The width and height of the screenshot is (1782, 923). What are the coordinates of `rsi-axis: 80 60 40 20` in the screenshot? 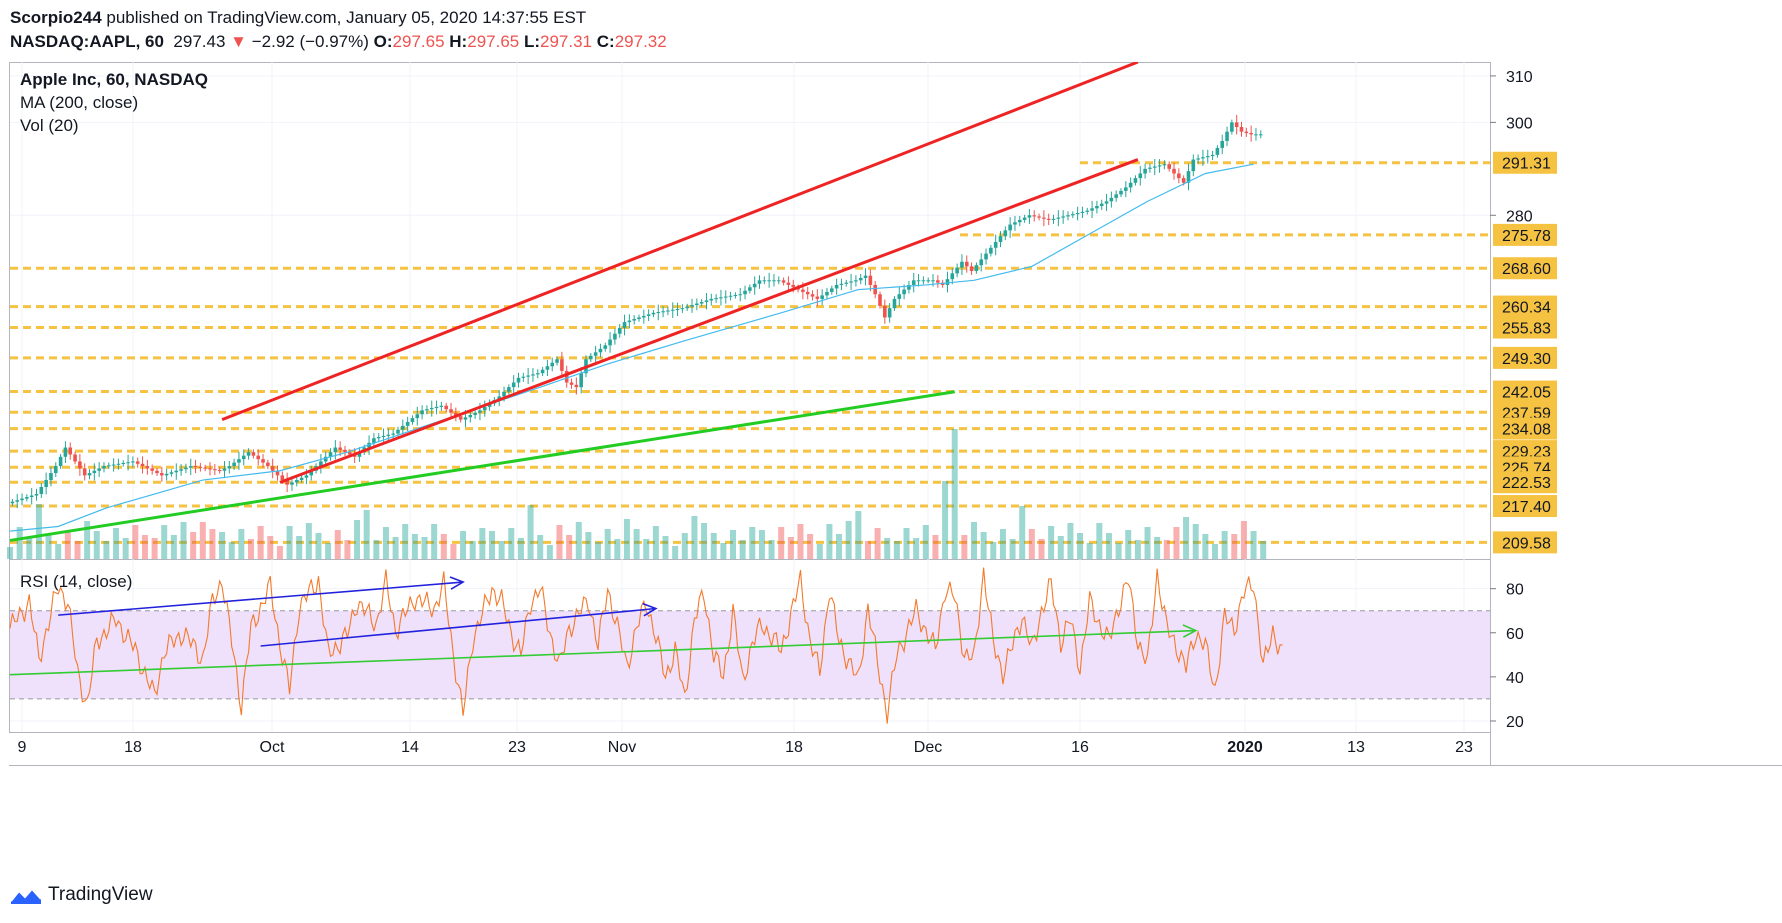 It's located at (1507, 656).